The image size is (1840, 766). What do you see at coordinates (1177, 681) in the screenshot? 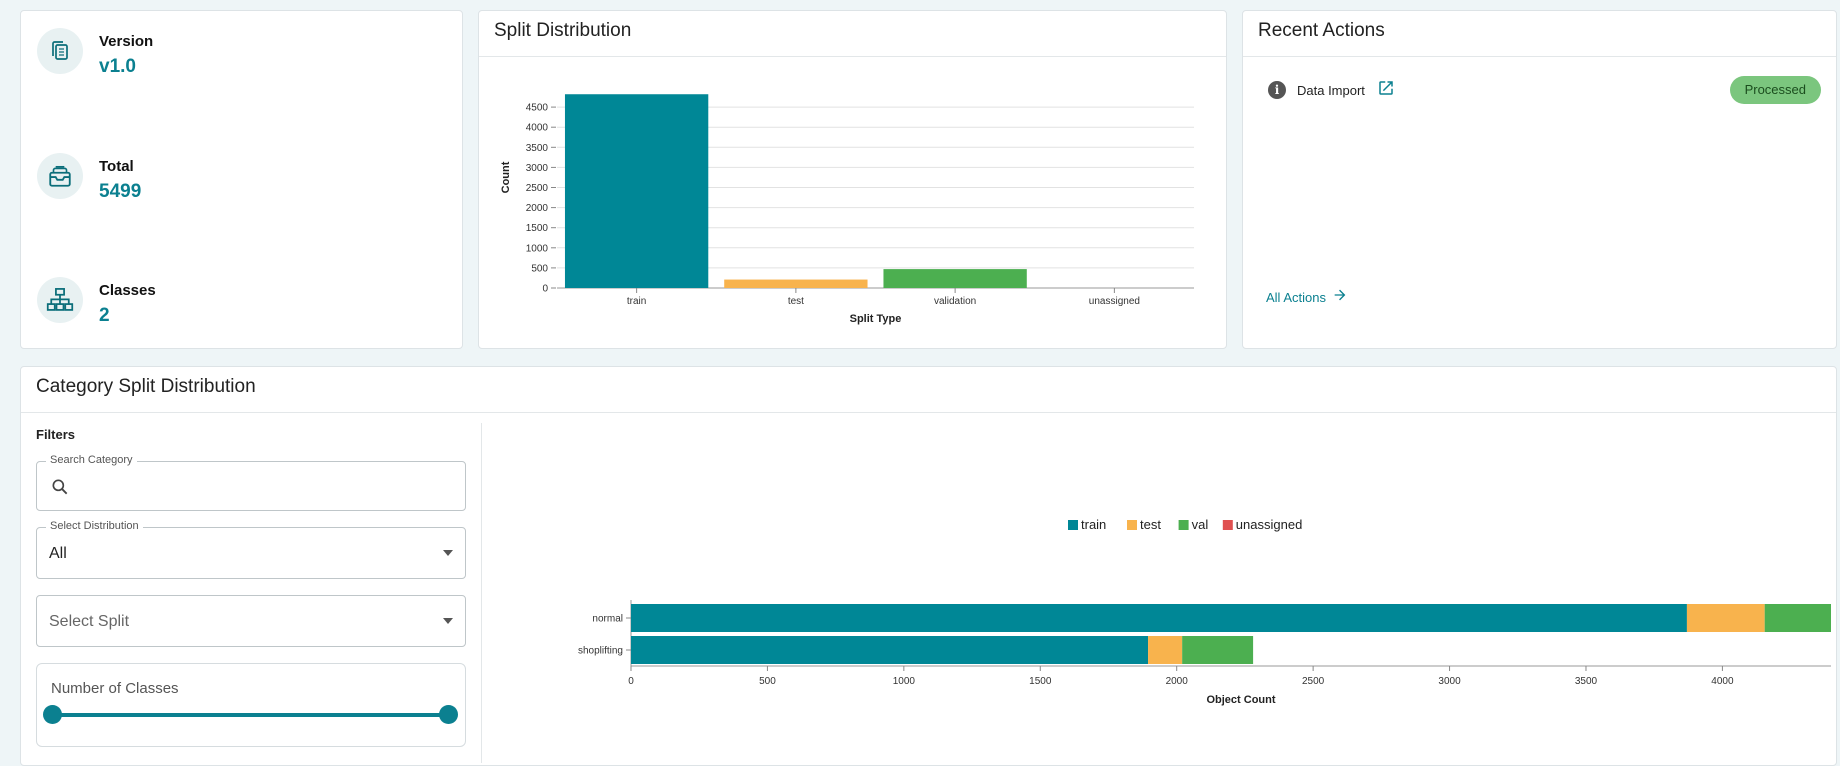
I see `x-tick-label: 2000` at bounding box center [1177, 681].